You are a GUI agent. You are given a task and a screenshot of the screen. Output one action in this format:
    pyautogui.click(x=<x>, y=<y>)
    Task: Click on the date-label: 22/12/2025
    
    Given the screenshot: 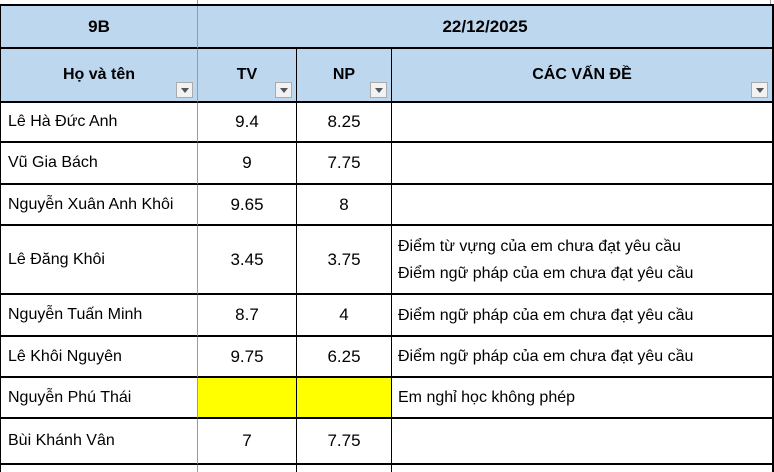 What is the action you would take?
    pyautogui.click(x=485, y=26)
    